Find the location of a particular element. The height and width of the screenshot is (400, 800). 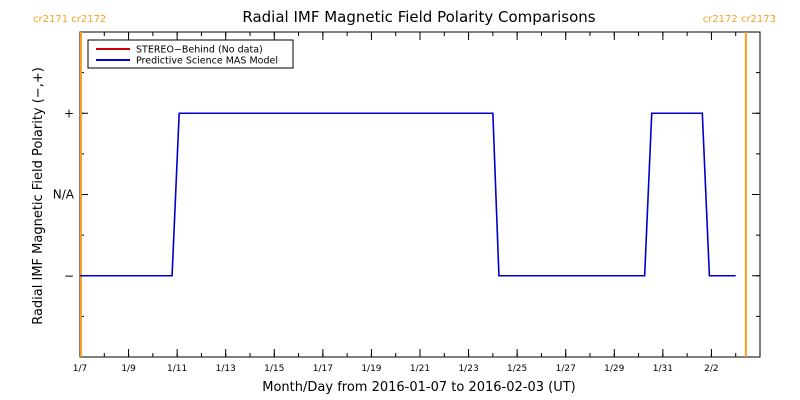

x-tick-label: 1/17 is located at coordinates (323, 369).